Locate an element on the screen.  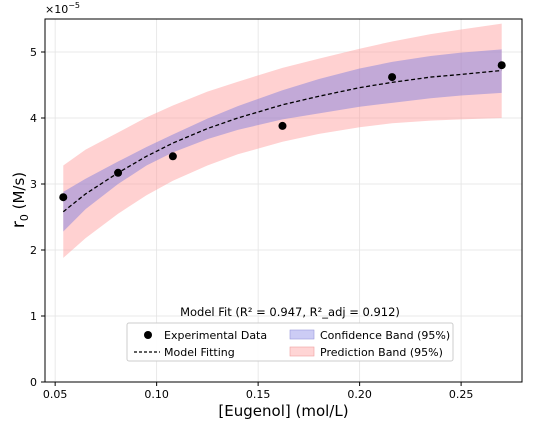
legend-label-confidence: Confidence Band (95%) is located at coordinates (385, 335).